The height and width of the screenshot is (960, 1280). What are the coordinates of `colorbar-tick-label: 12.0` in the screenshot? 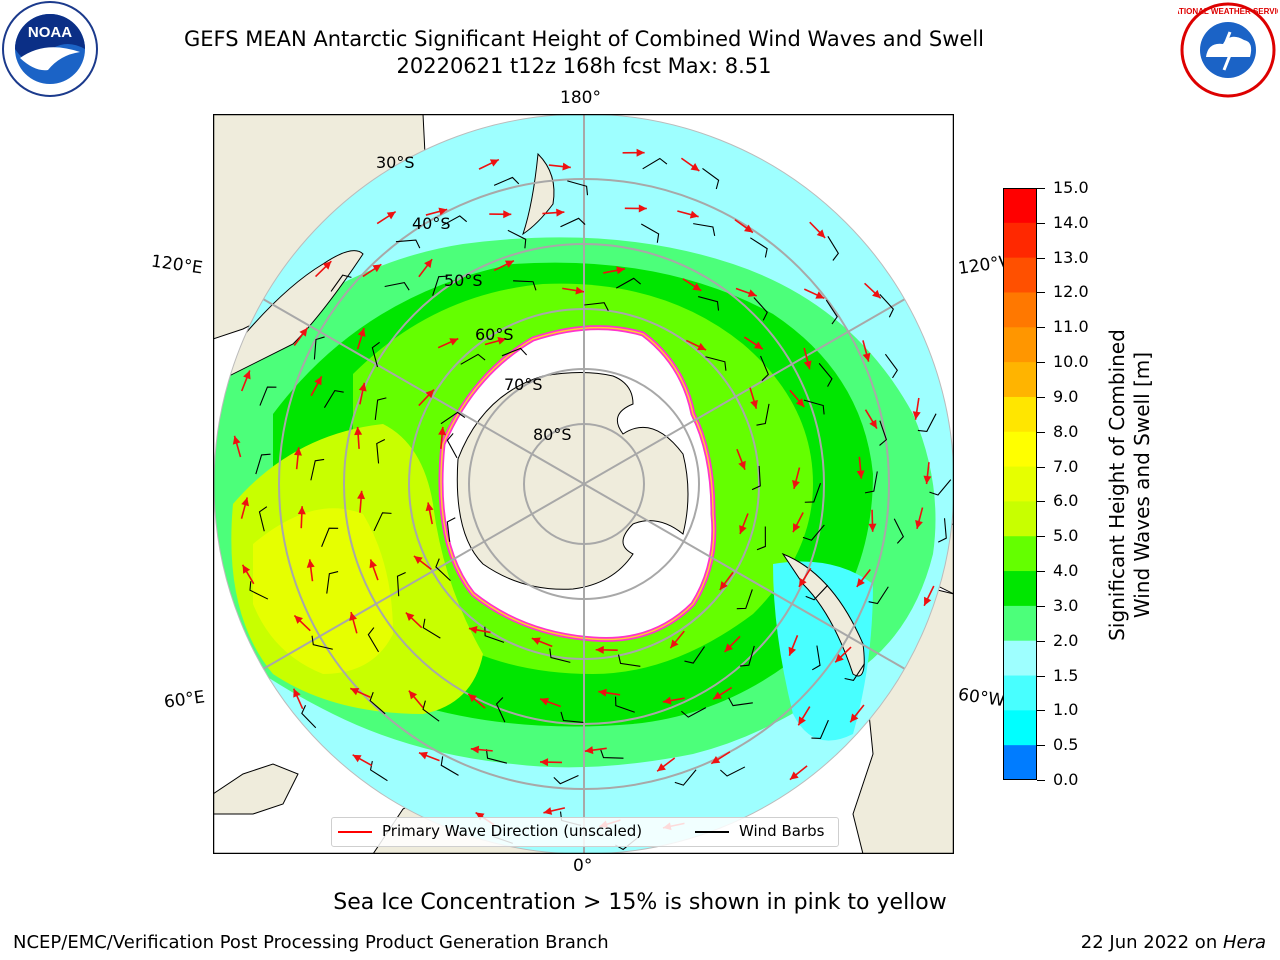 It's located at (1071, 292).